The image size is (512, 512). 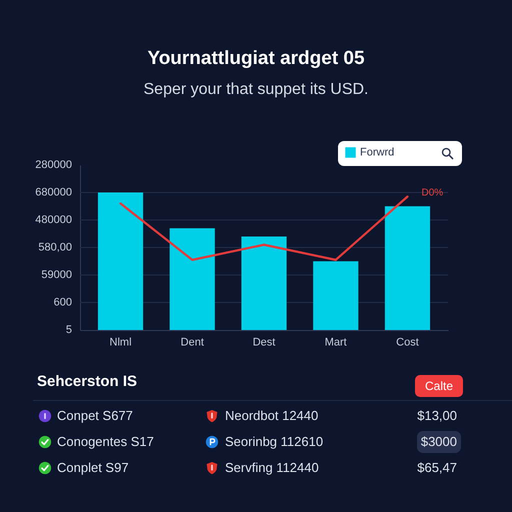 What do you see at coordinates (56, 275) in the screenshot?
I see `text: 59000` at bounding box center [56, 275].